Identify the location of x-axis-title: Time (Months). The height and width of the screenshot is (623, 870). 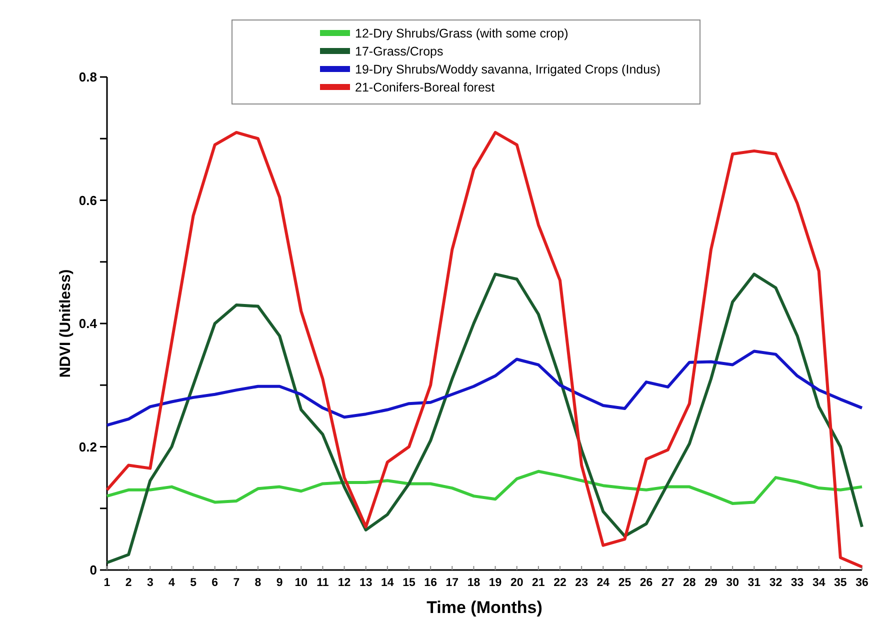
(484, 607).